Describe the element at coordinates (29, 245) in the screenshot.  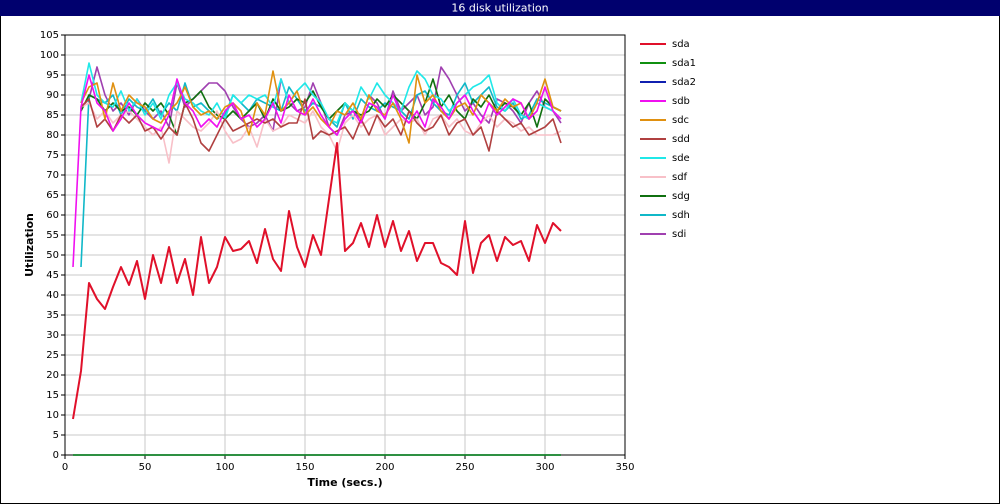
I see `y-axis-label: Utilization` at that location.